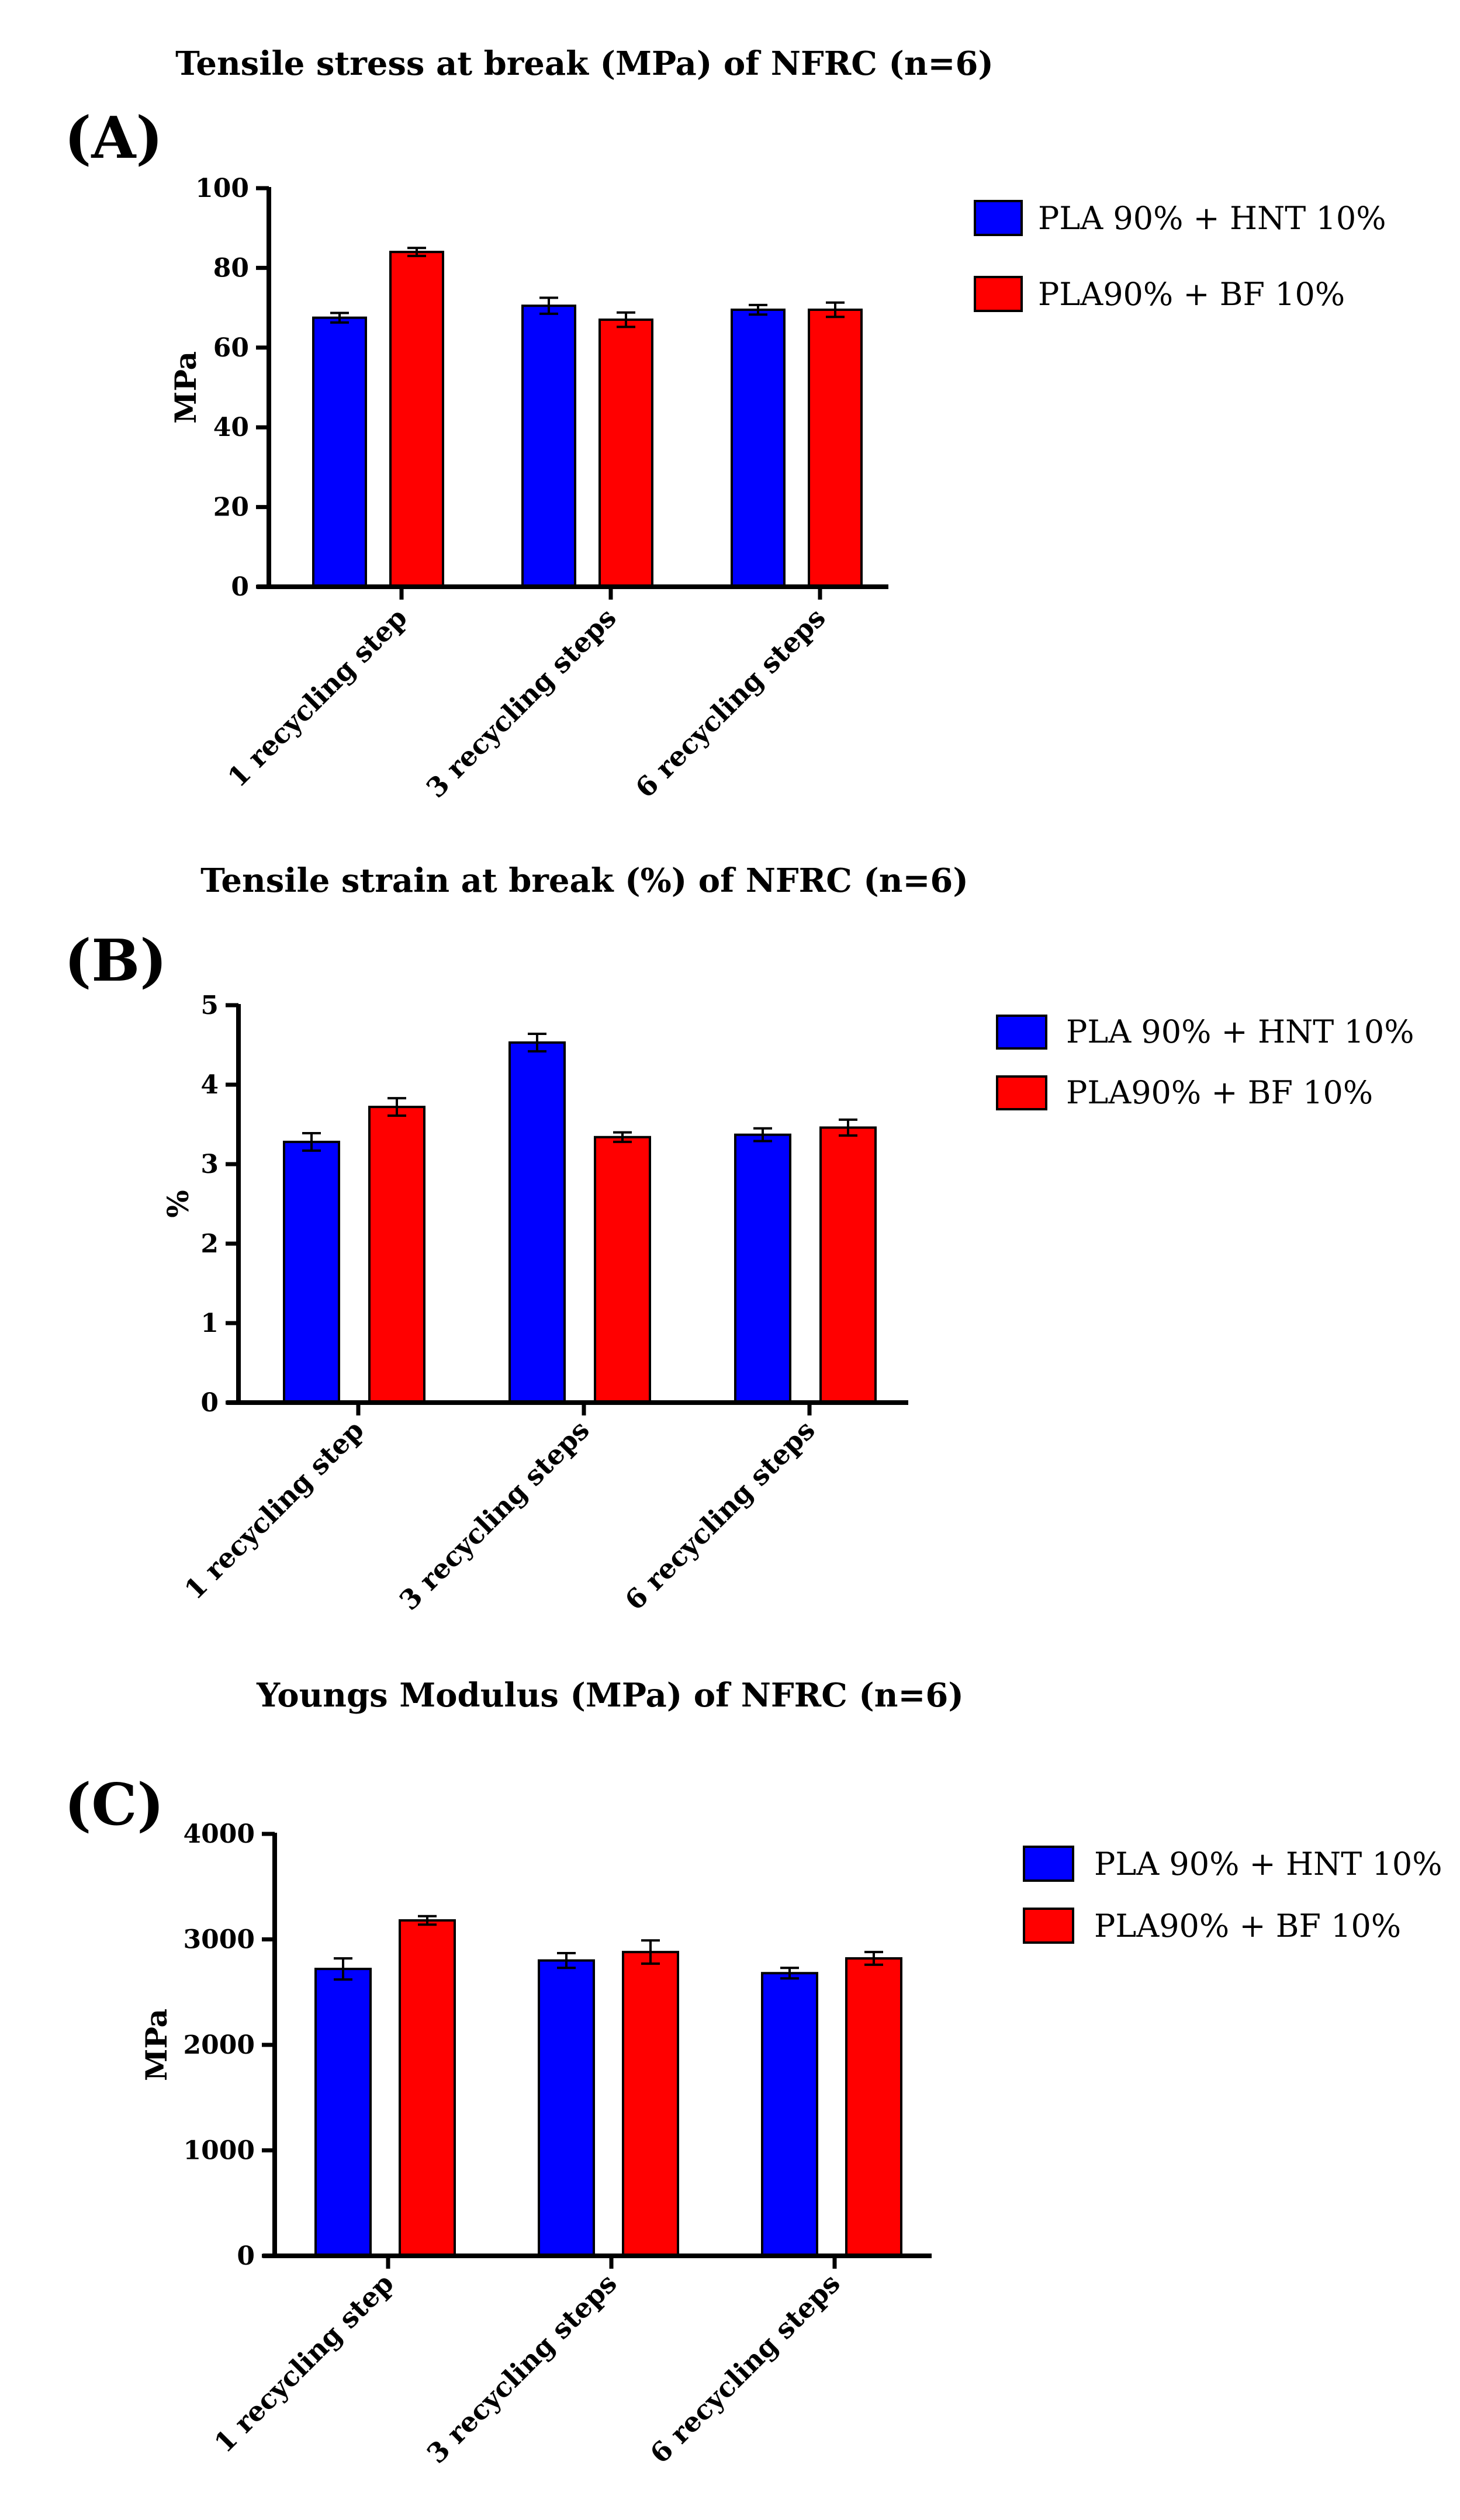 Image resolution: width=1460 pixels, height=2520 pixels. Describe the element at coordinates (231, 268) in the screenshot. I see `y-tick-label: 80` at that location.